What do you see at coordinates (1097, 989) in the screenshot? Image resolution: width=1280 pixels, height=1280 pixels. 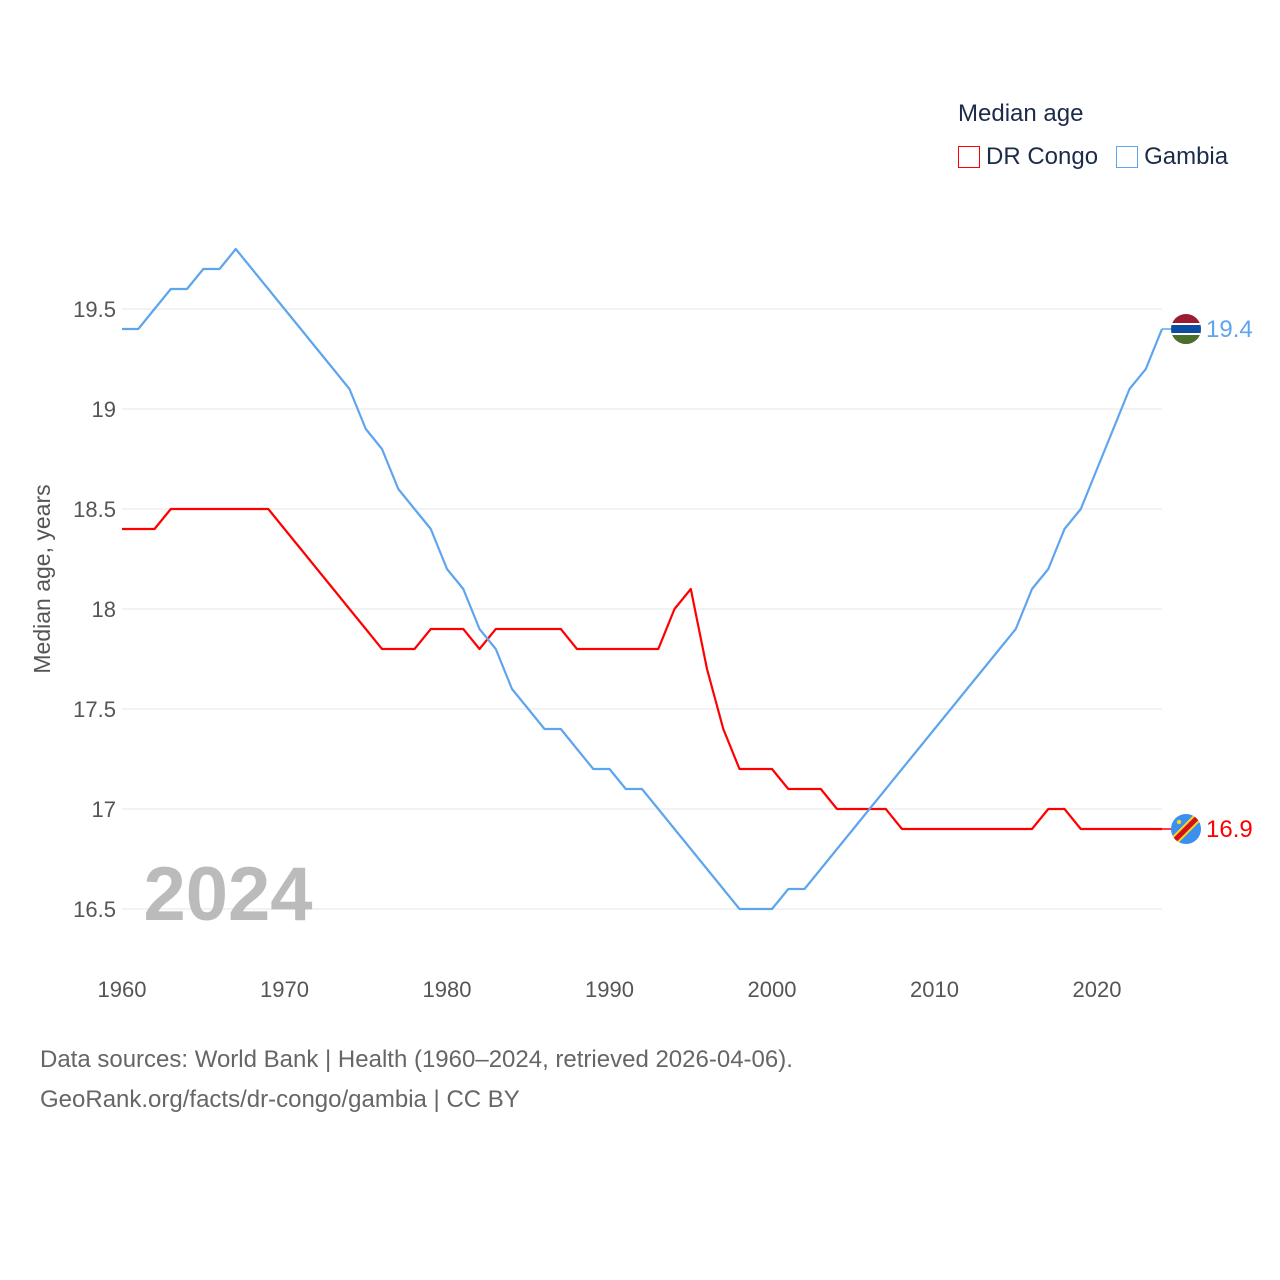 I see `x-tick-label: 2020` at bounding box center [1097, 989].